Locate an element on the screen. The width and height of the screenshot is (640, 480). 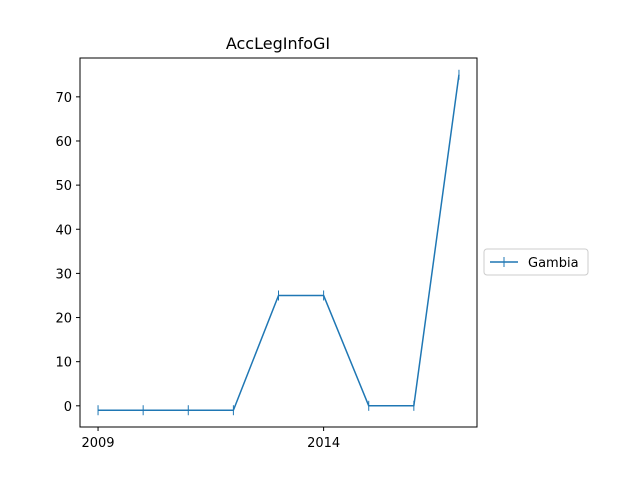
y-tick-label: 30 is located at coordinates (63, 274).